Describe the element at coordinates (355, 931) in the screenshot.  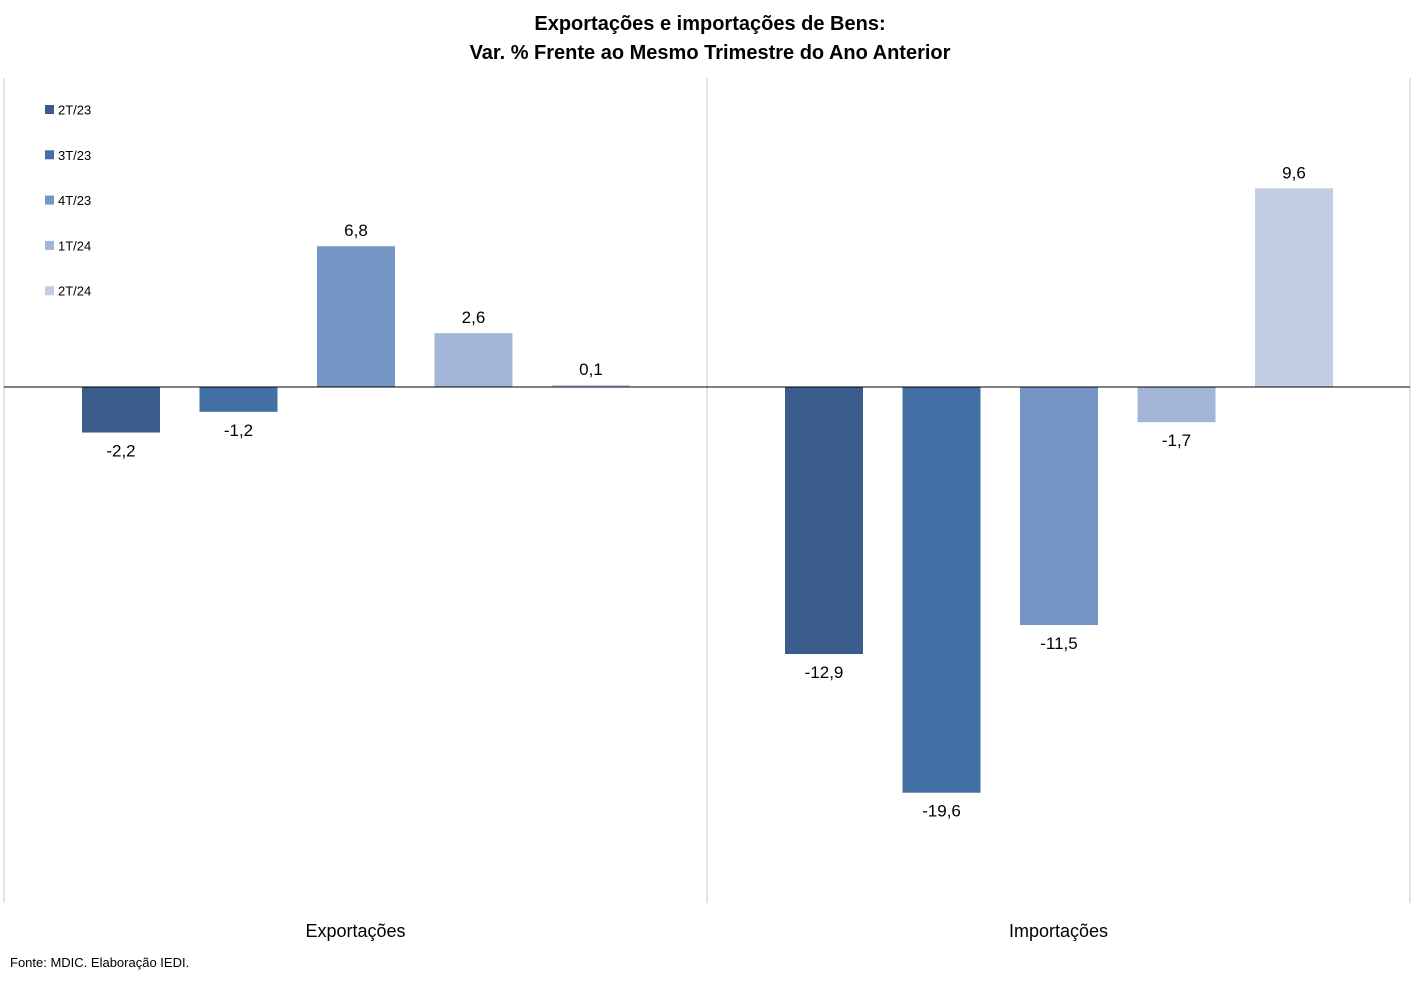
I see `category-label: Exportações` at that location.